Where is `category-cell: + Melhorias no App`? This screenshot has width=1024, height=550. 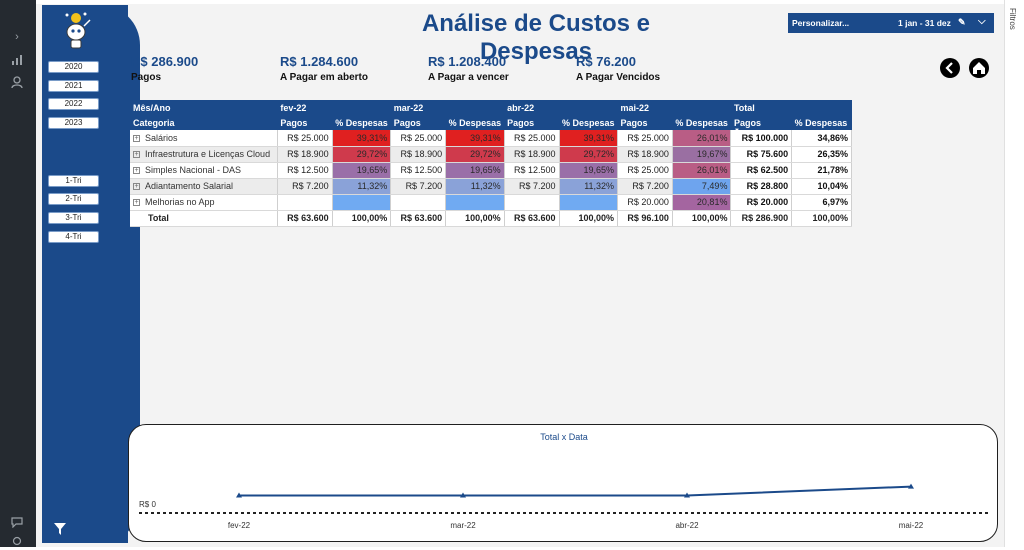
category-cell: + Melhorias no App is located at coordinates (204, 202).